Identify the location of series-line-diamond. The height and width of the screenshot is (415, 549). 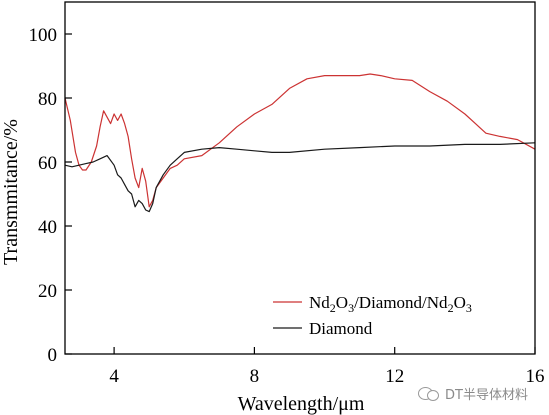
(300, 177).